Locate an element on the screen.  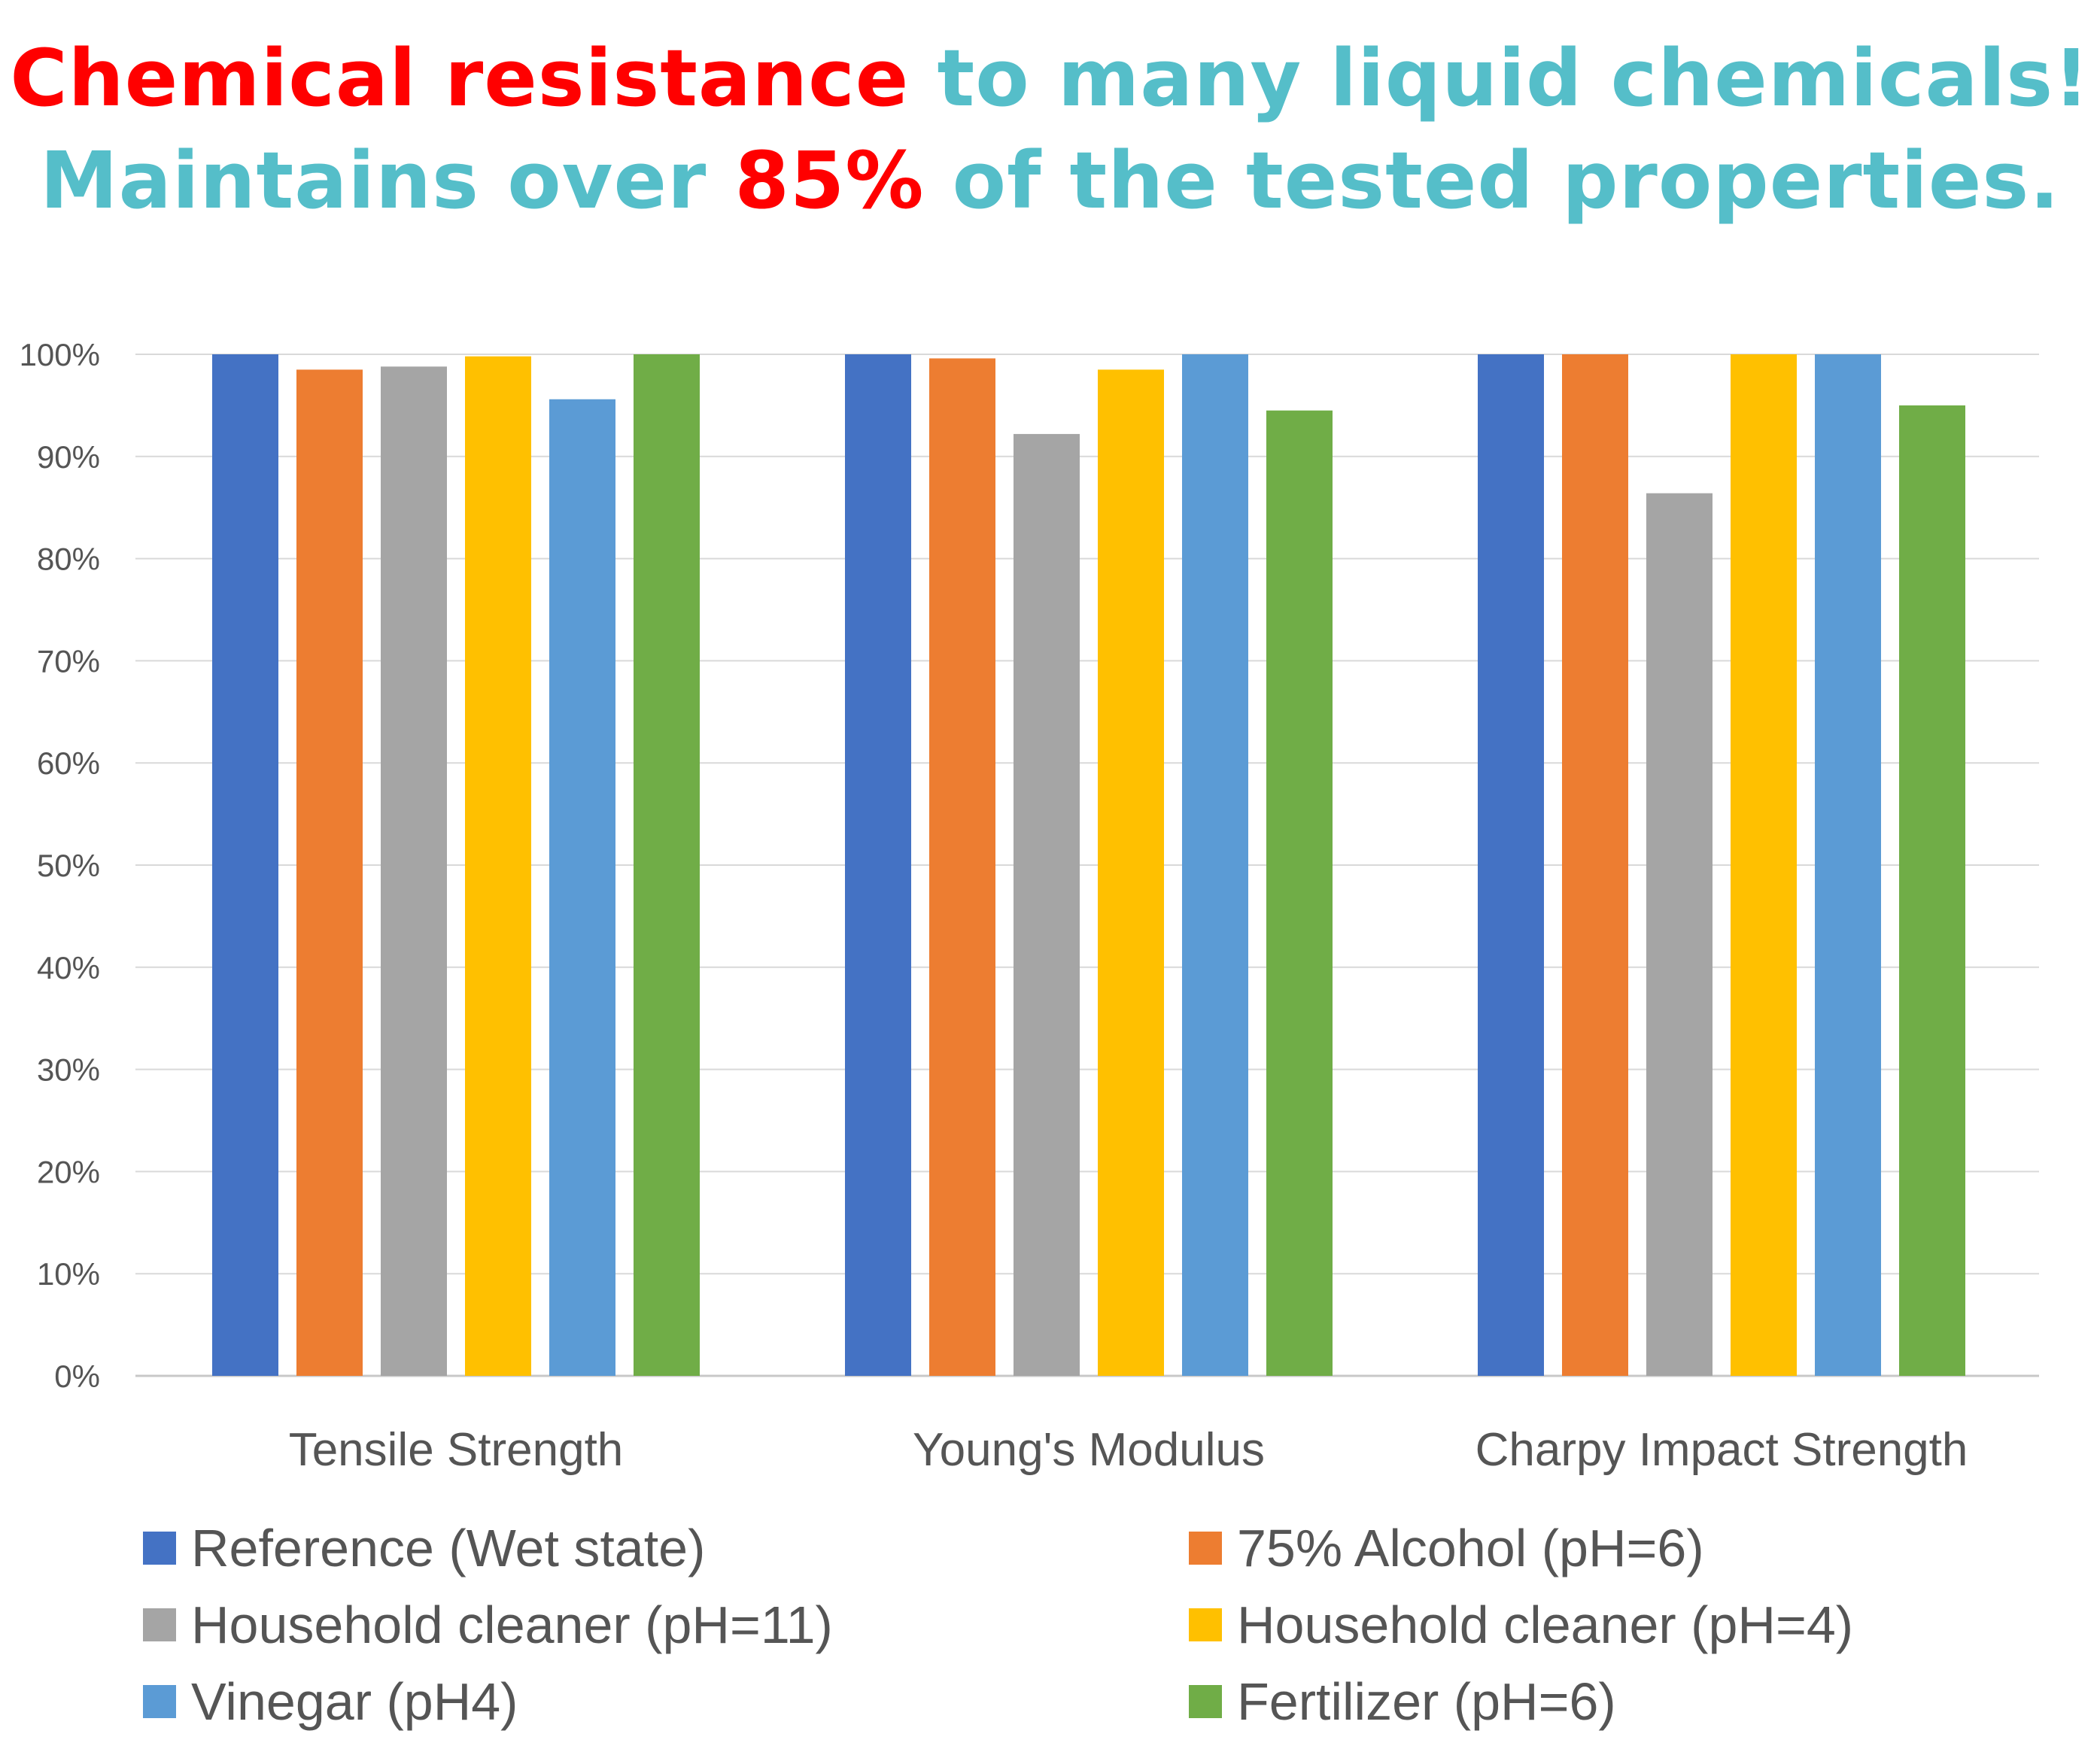
legend-item: Household cleaner (pH=4) is located at coordinates (1587, 1625).